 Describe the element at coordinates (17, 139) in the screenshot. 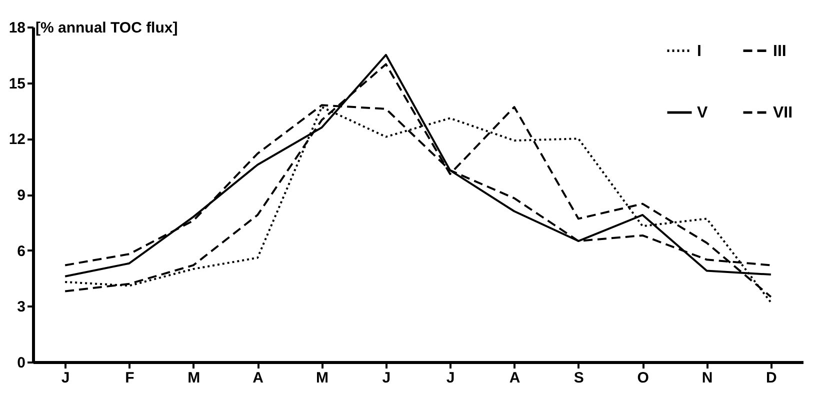

I see `y-tick-label: 12` at that location.